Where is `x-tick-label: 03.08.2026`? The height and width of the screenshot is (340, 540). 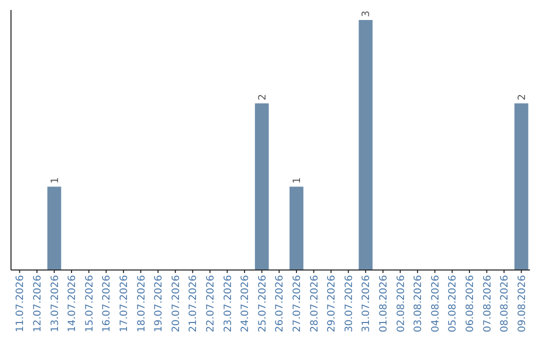 x-tick-label: 03.08.2026 is located at coordinates (418, 303).